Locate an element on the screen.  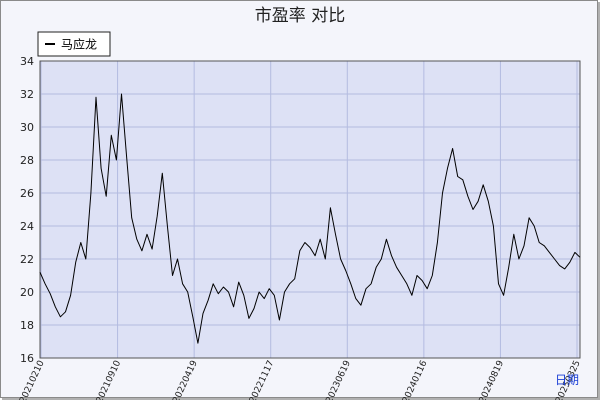
y-tick-label: 30 is located at coordinates (27, 127).